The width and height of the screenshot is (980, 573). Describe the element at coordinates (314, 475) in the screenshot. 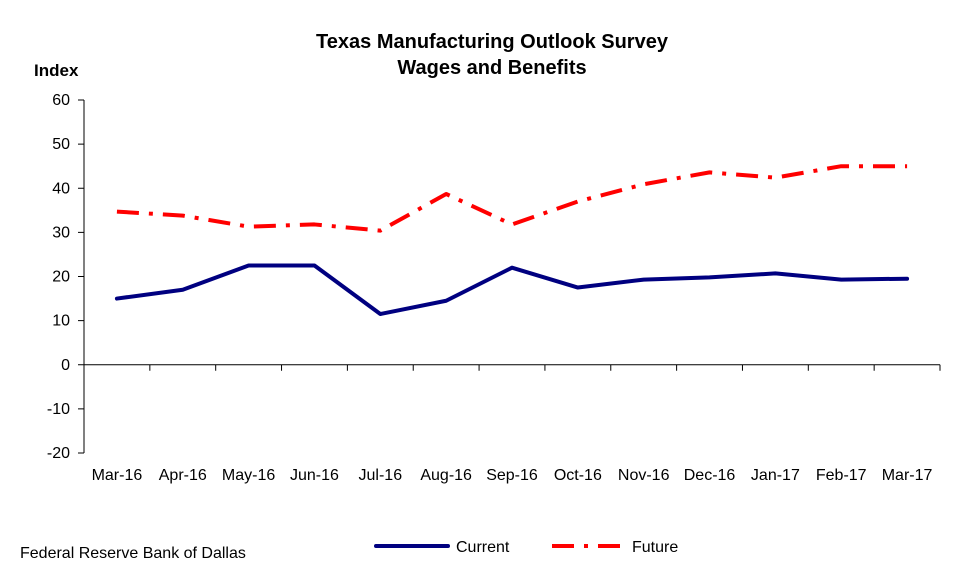

I see `x-tick-label: Jun-16` at that location.